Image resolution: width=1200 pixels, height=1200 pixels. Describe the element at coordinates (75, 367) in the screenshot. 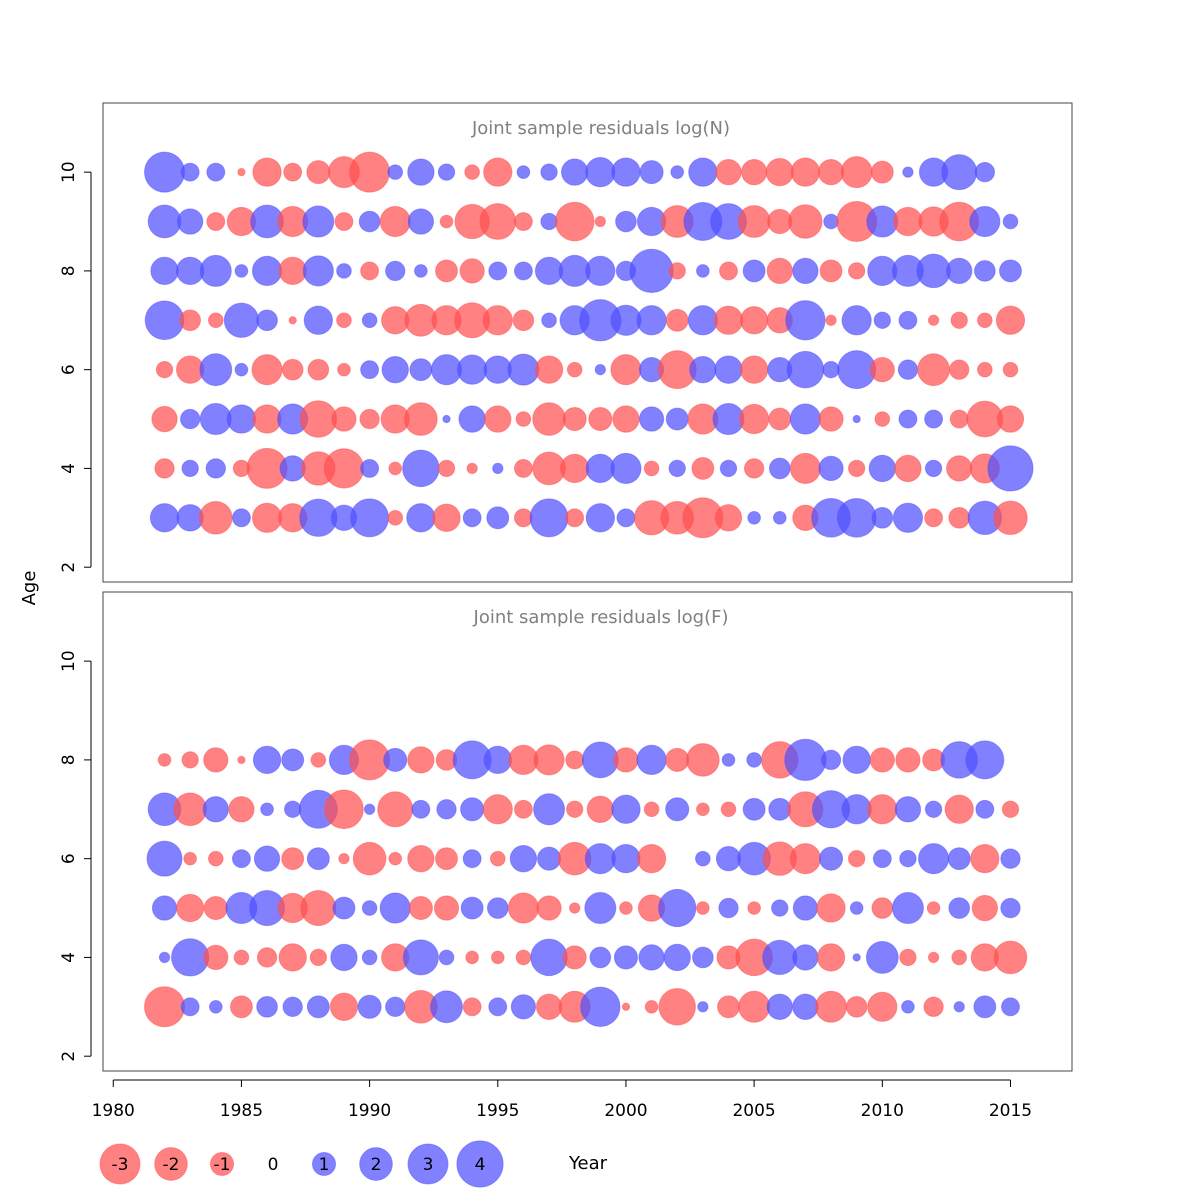

I see `y-axis-n: 2 4 6 8 10` at that location.